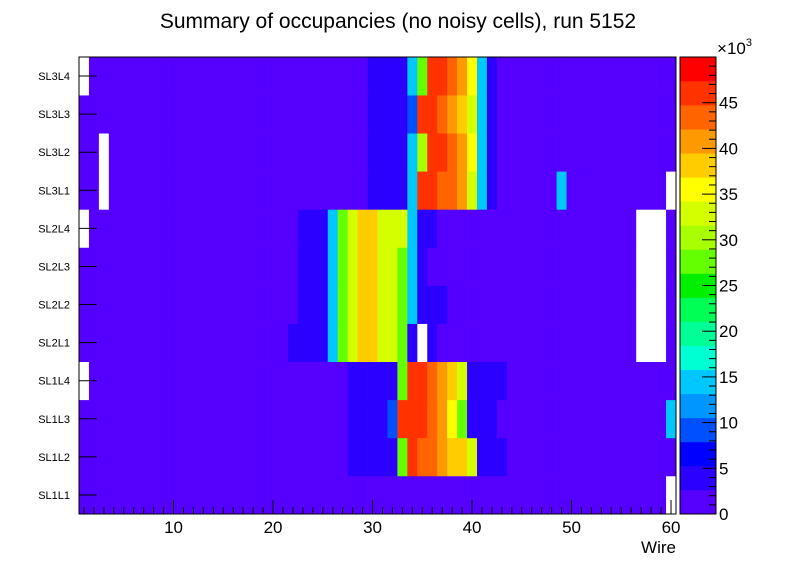 This screenshot has height=572, width=796. Describe the element at coordinates (728, 240) in the screenshot. I see `color-scale-tick-label: 30` at that location.